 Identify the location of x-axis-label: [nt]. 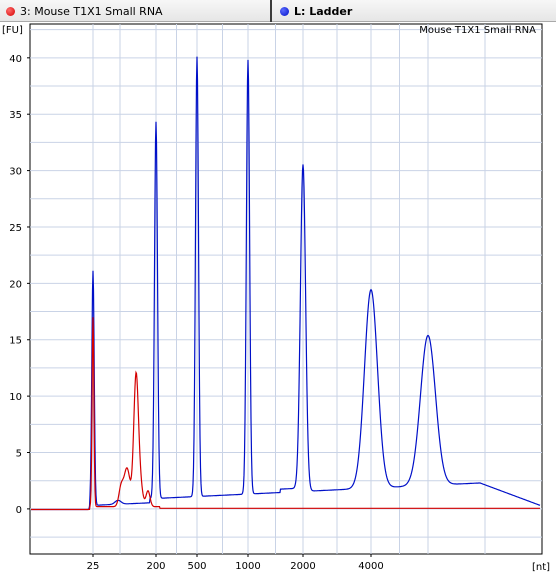
(541, 567).